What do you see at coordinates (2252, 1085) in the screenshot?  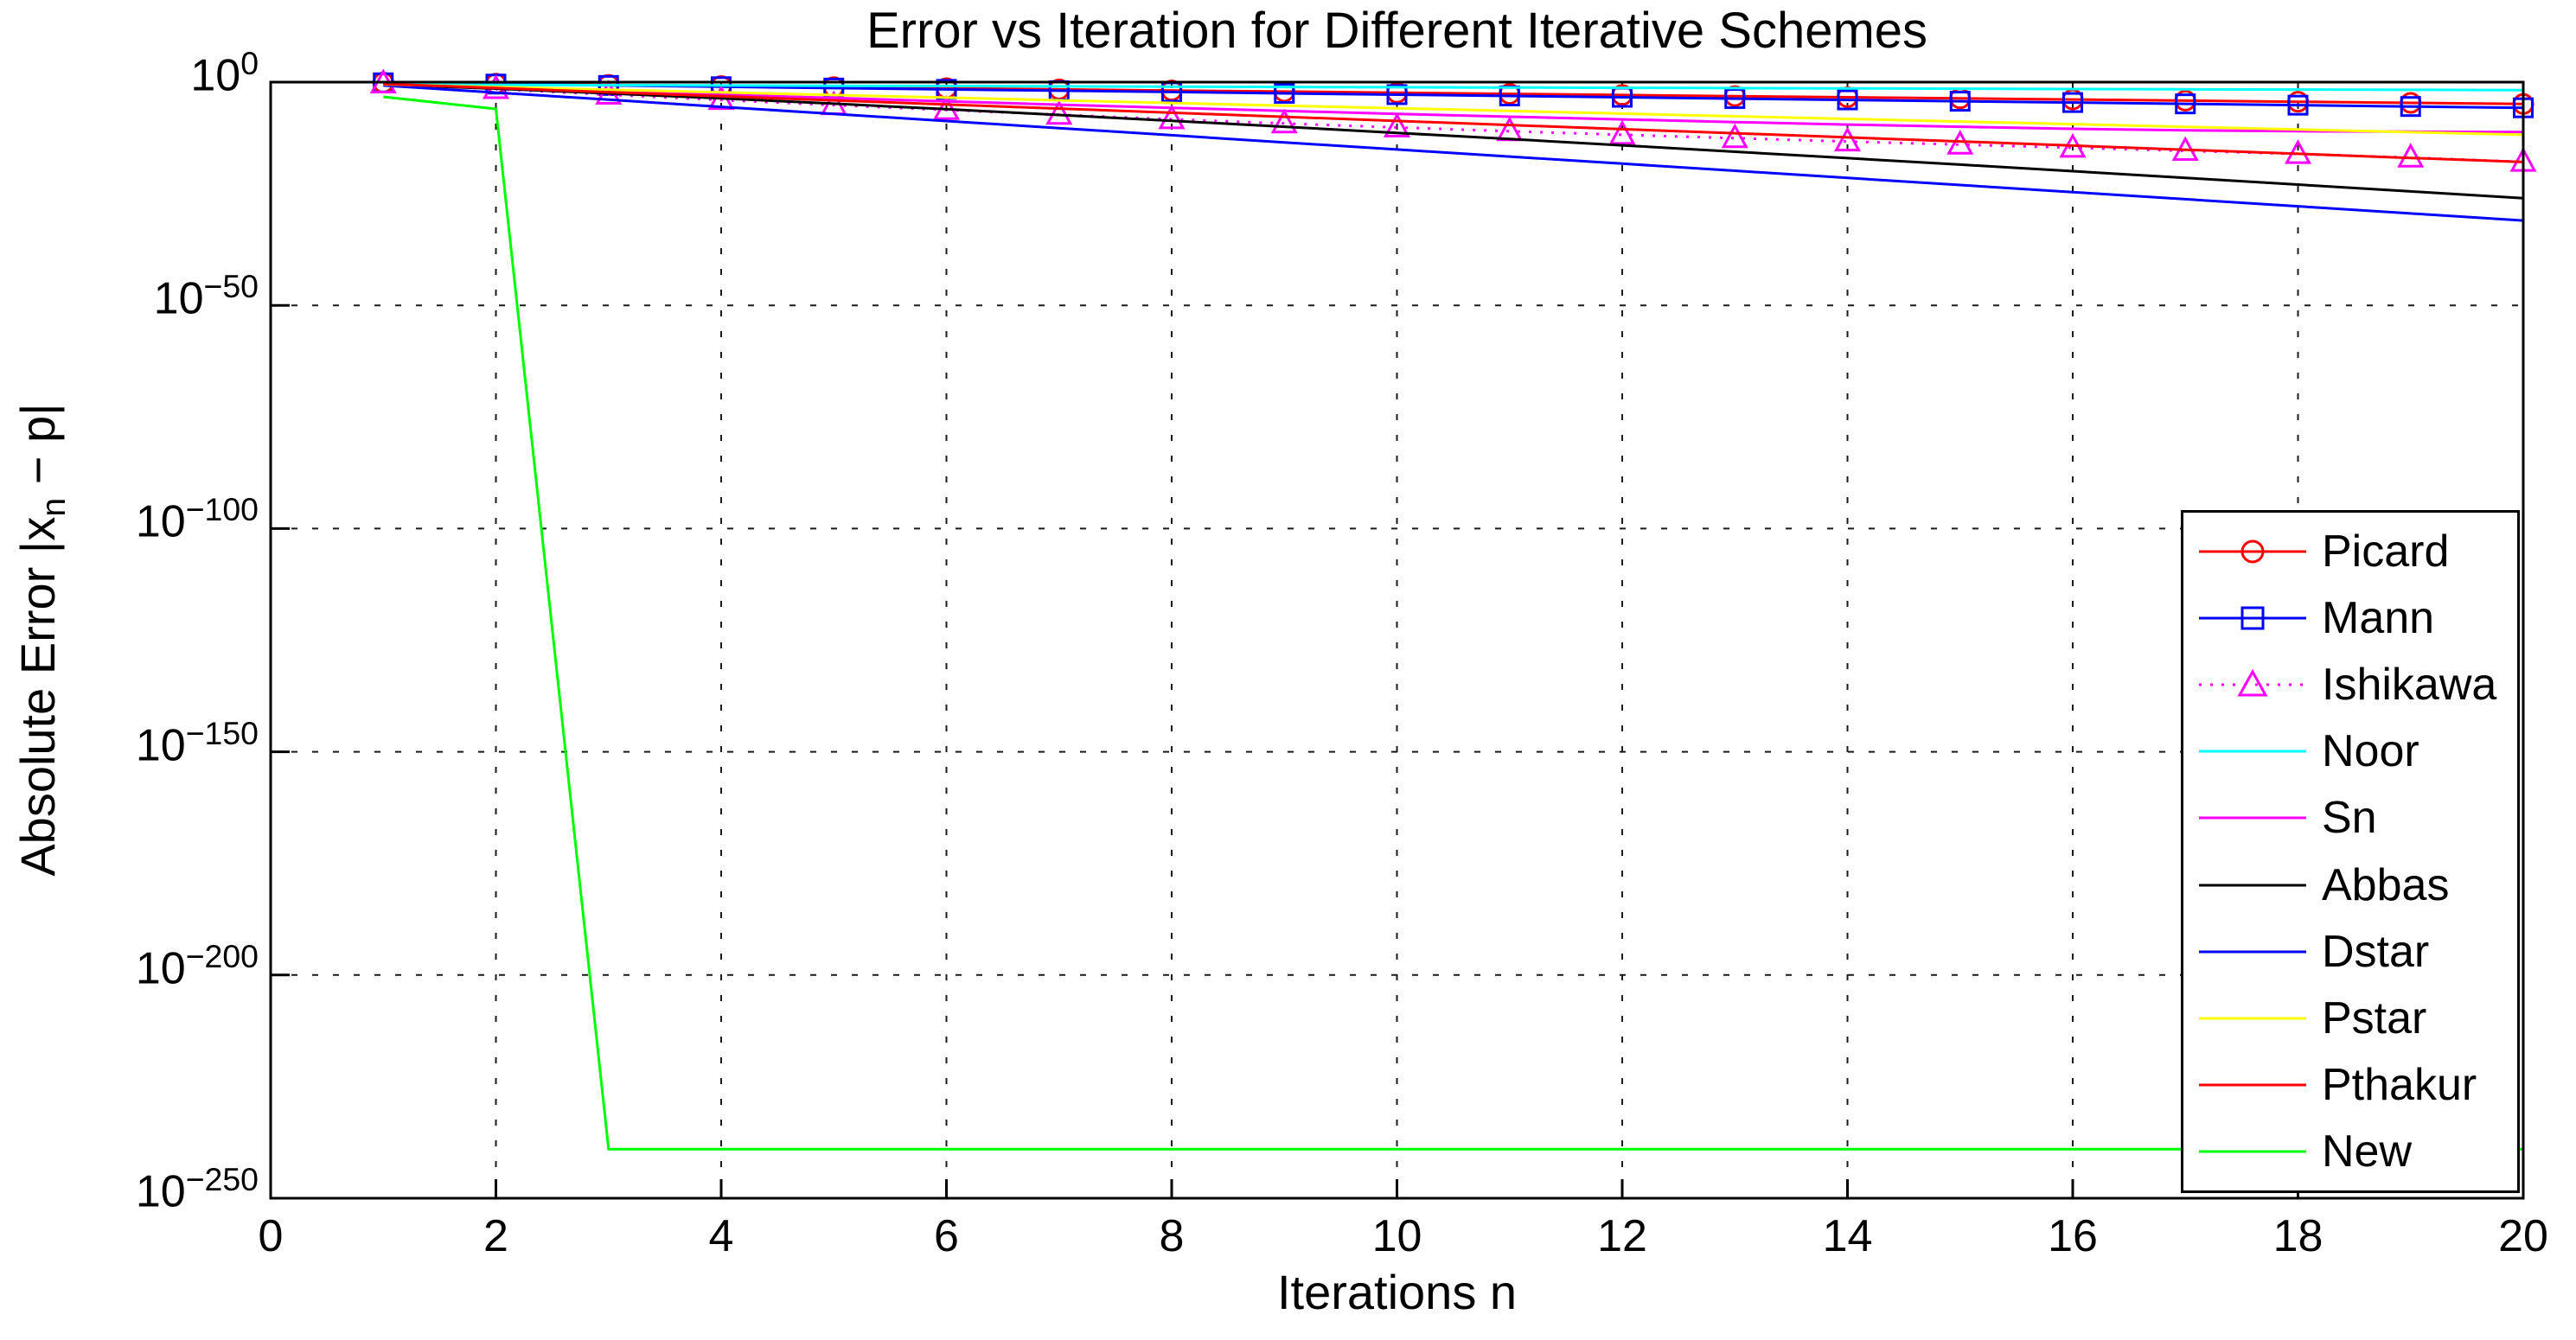 I see `legend-swatch-pthakur` at bounding box center [2252, 1085].